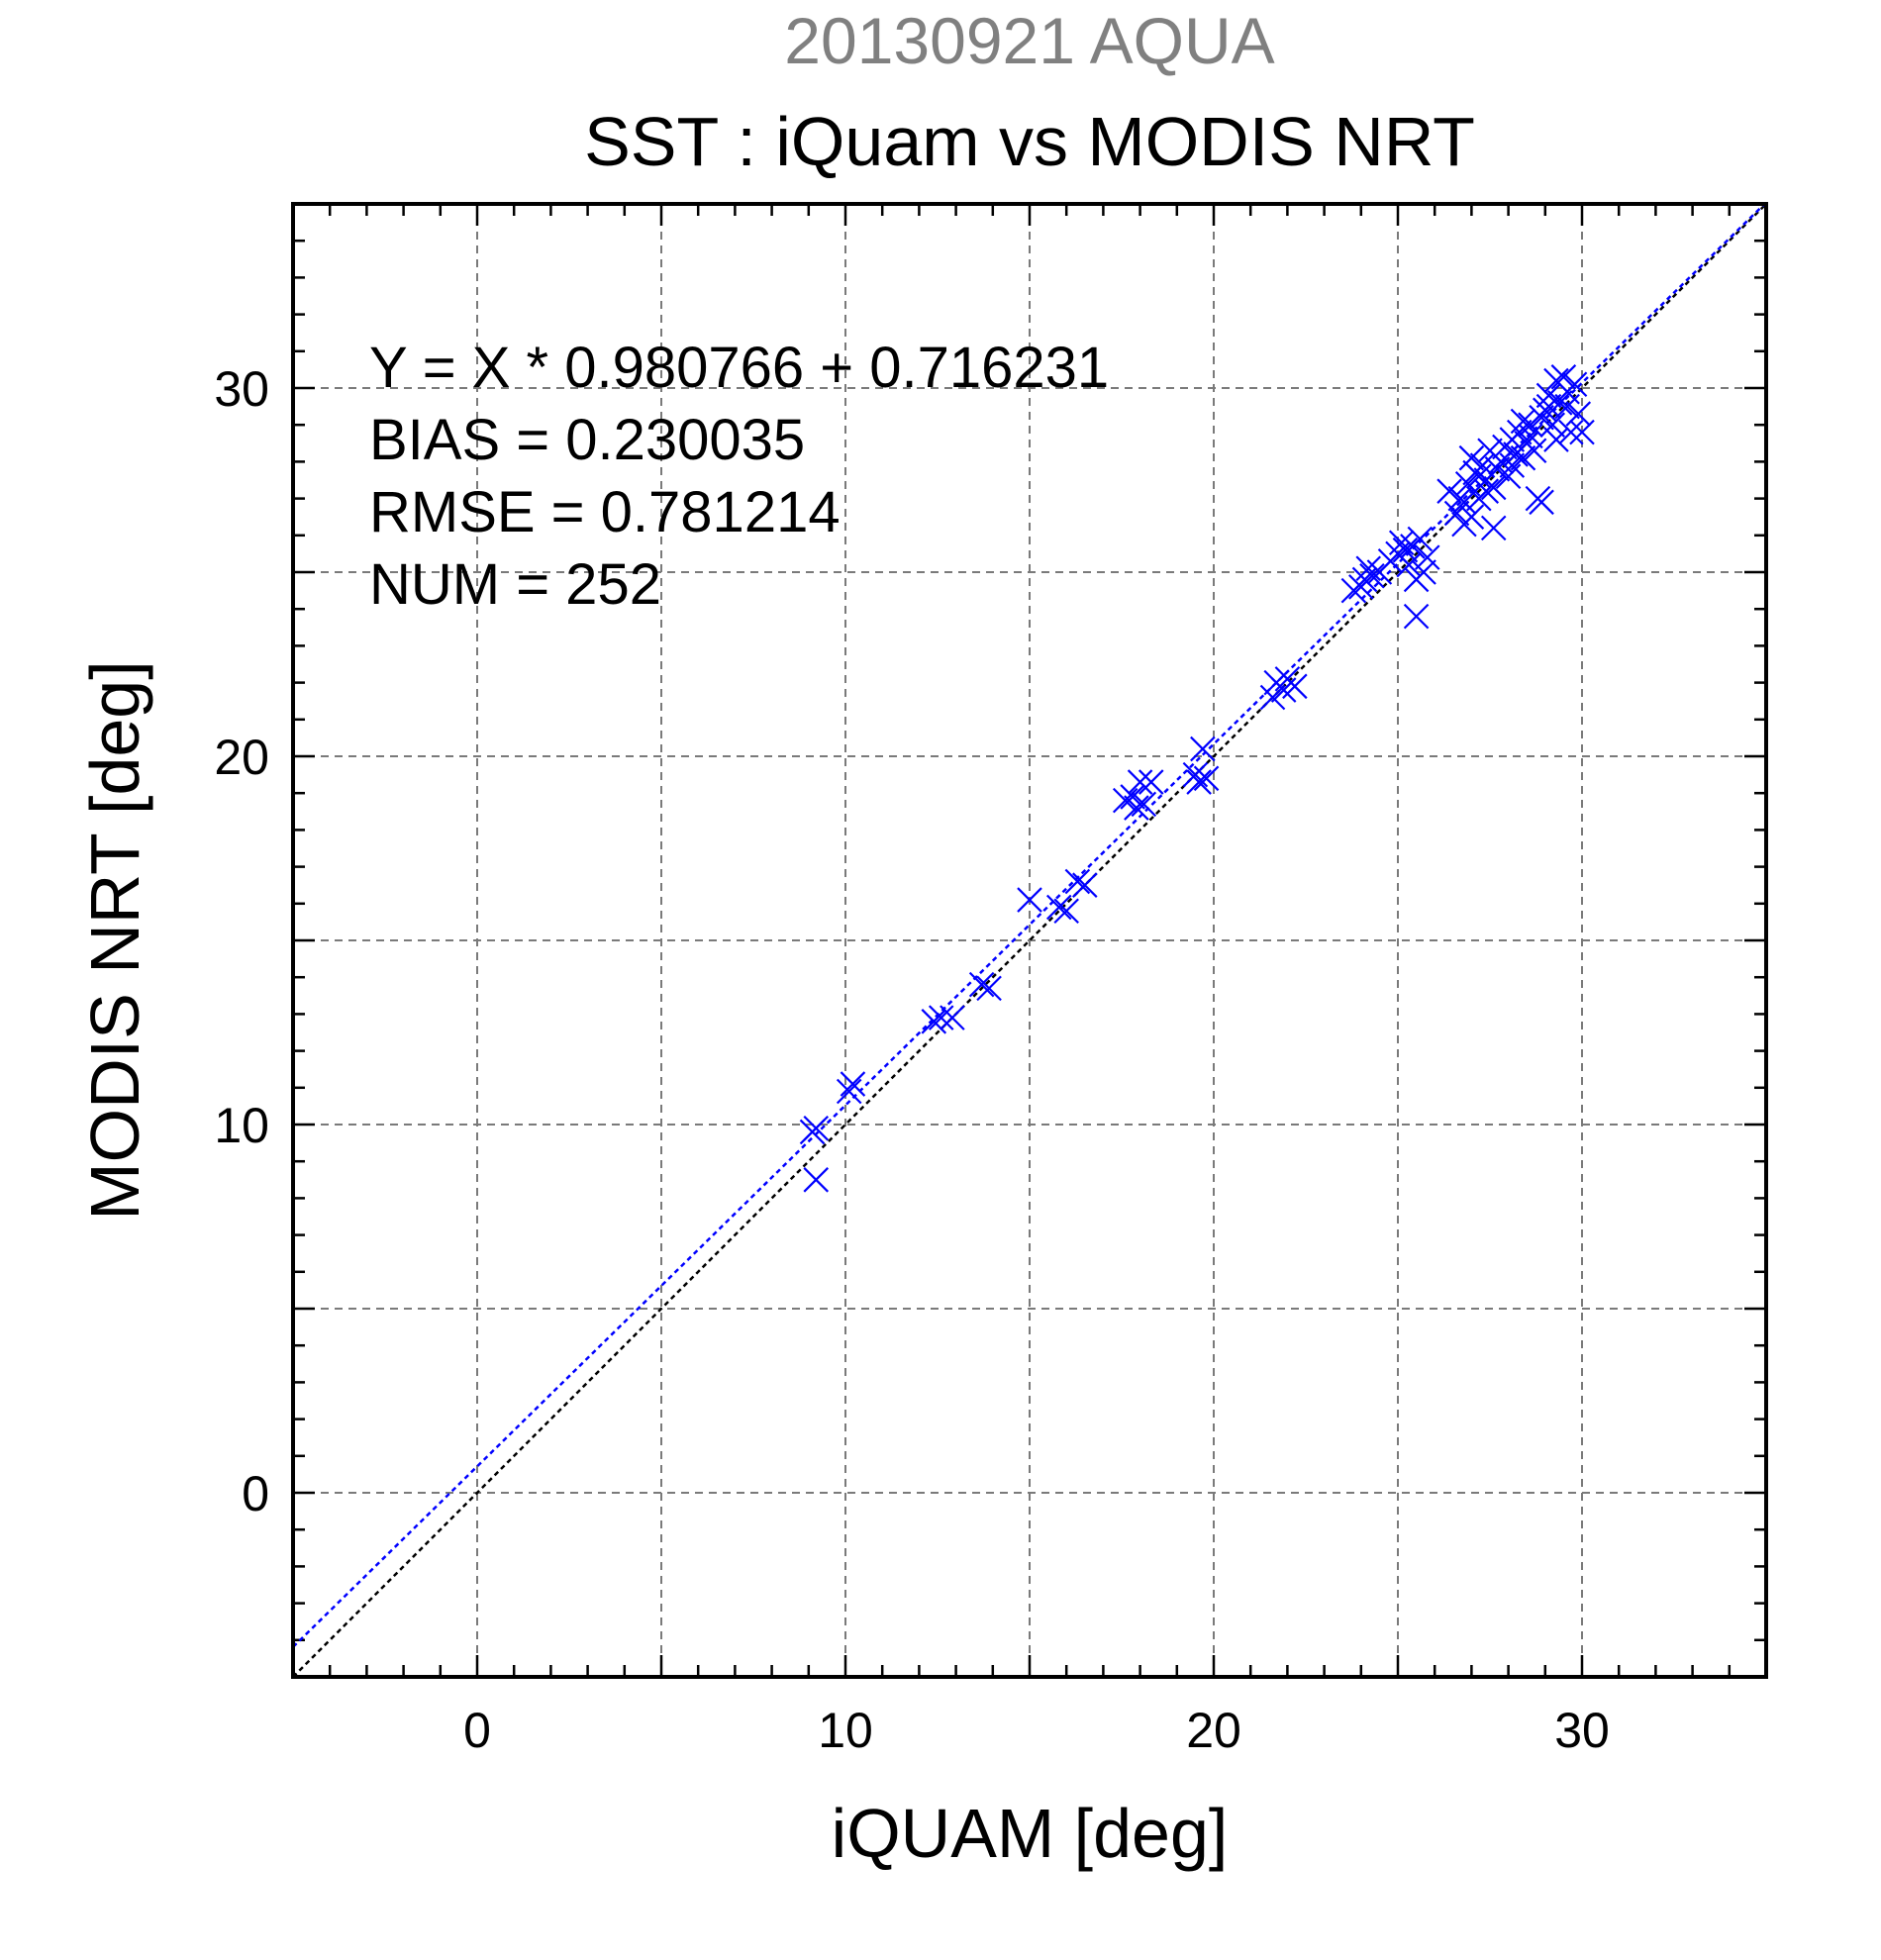 The width and height of the screenshot is (1881, 1960). I want to click on y-tick-label: 10, so click(242, 1125).